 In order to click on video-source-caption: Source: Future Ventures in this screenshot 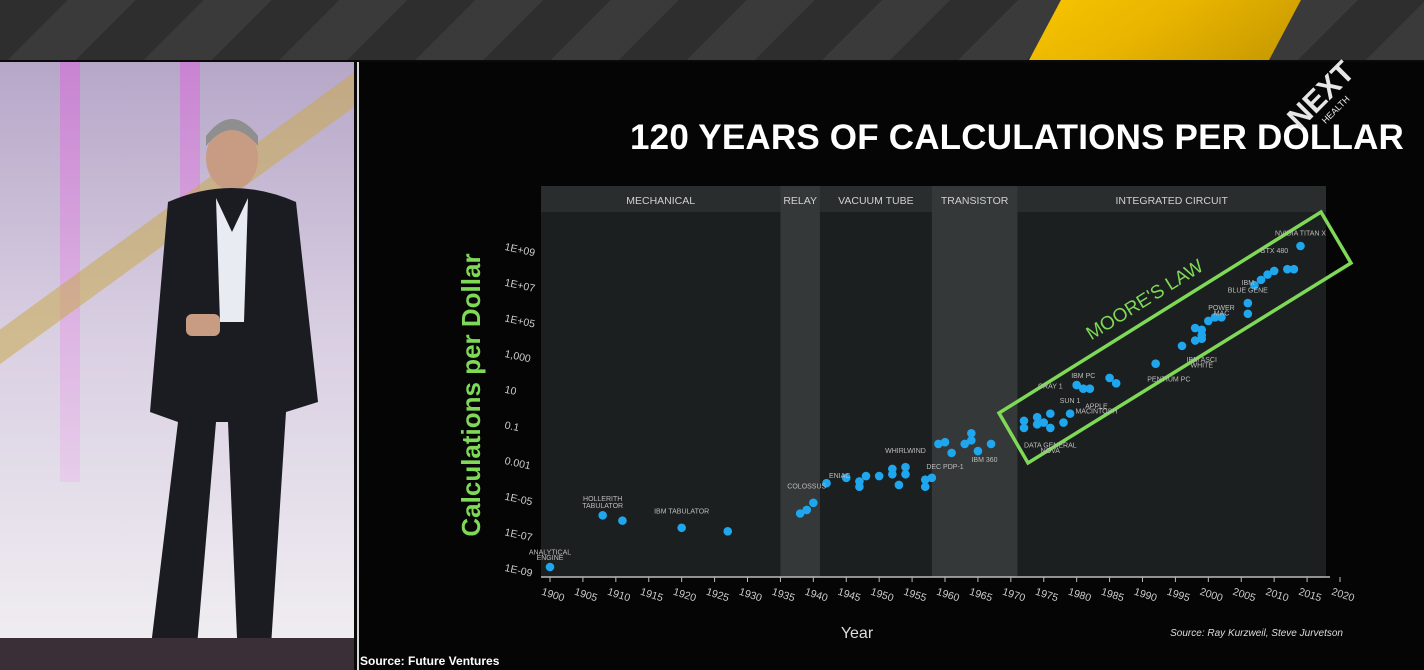, I will do `click(430, 661)`.